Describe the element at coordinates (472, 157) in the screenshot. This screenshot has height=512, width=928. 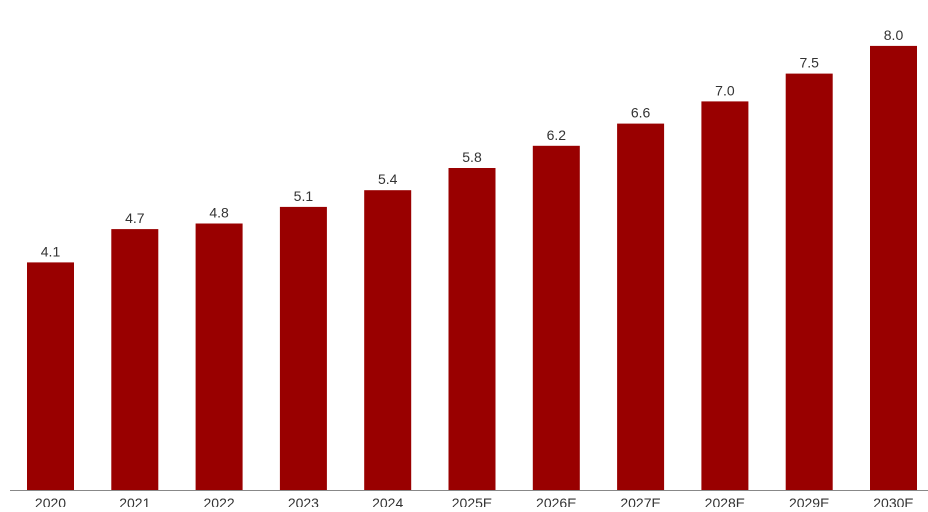
I see `value-label-2025E: 5.8` at that location.